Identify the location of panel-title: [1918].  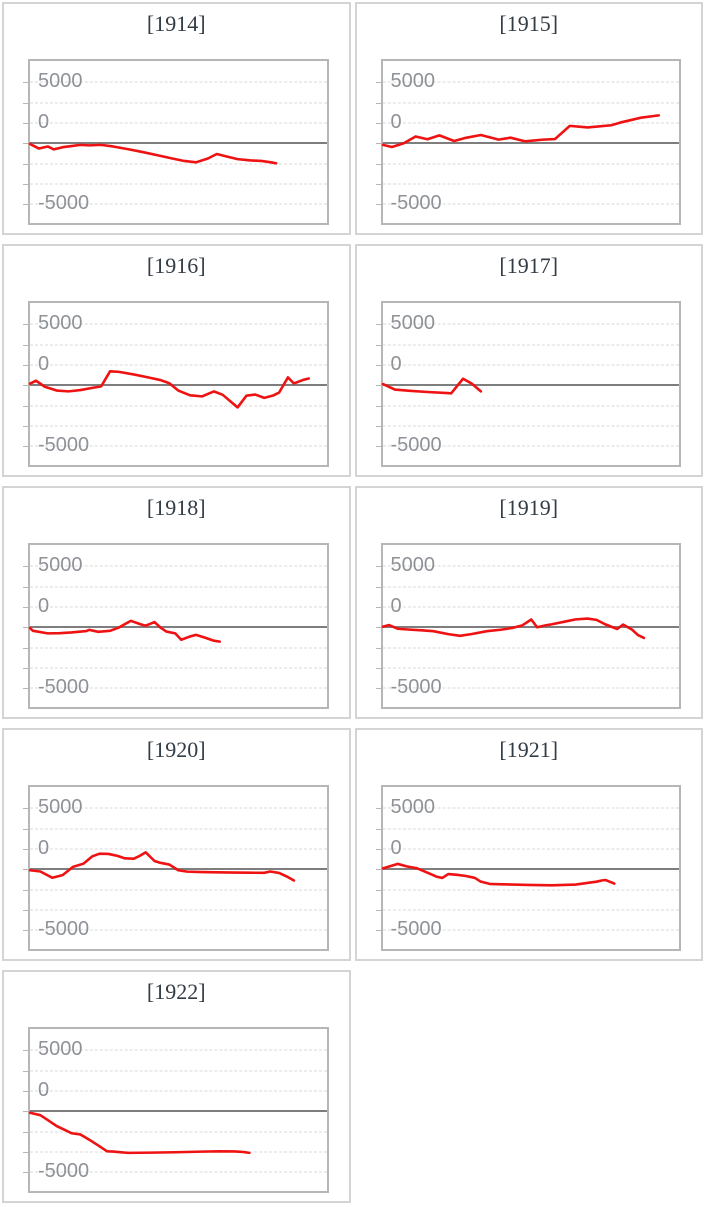
(176, 507).